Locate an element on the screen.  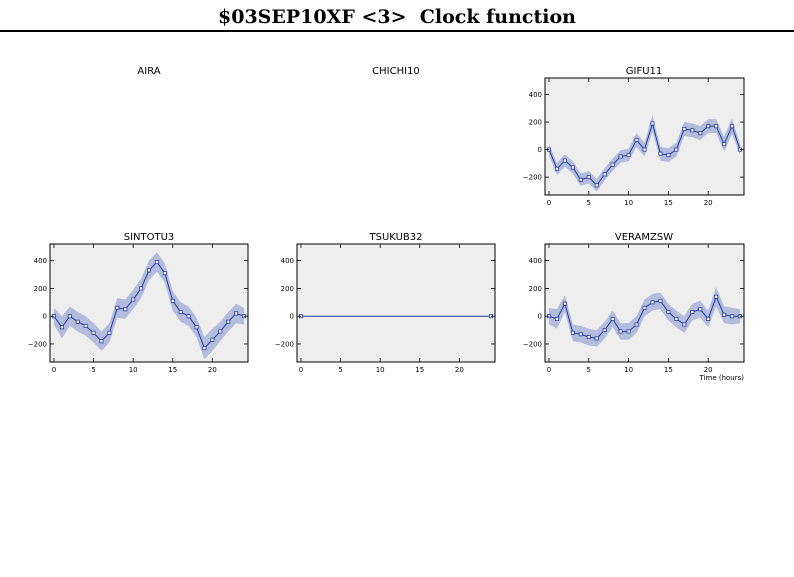
panel-title-tsukub32: TSUKUB32 is located at coordinates (396, 237).